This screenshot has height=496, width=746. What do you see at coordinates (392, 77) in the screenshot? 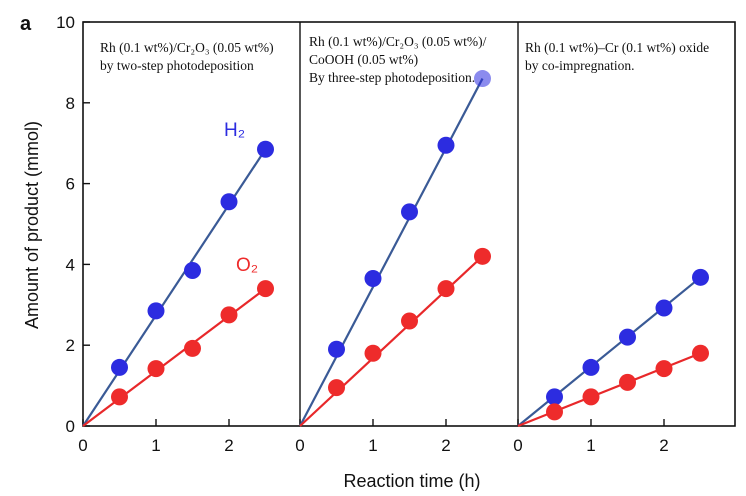
I see `panel-annotation: By three-step photodeposition.` at bounding box center [392, 77].